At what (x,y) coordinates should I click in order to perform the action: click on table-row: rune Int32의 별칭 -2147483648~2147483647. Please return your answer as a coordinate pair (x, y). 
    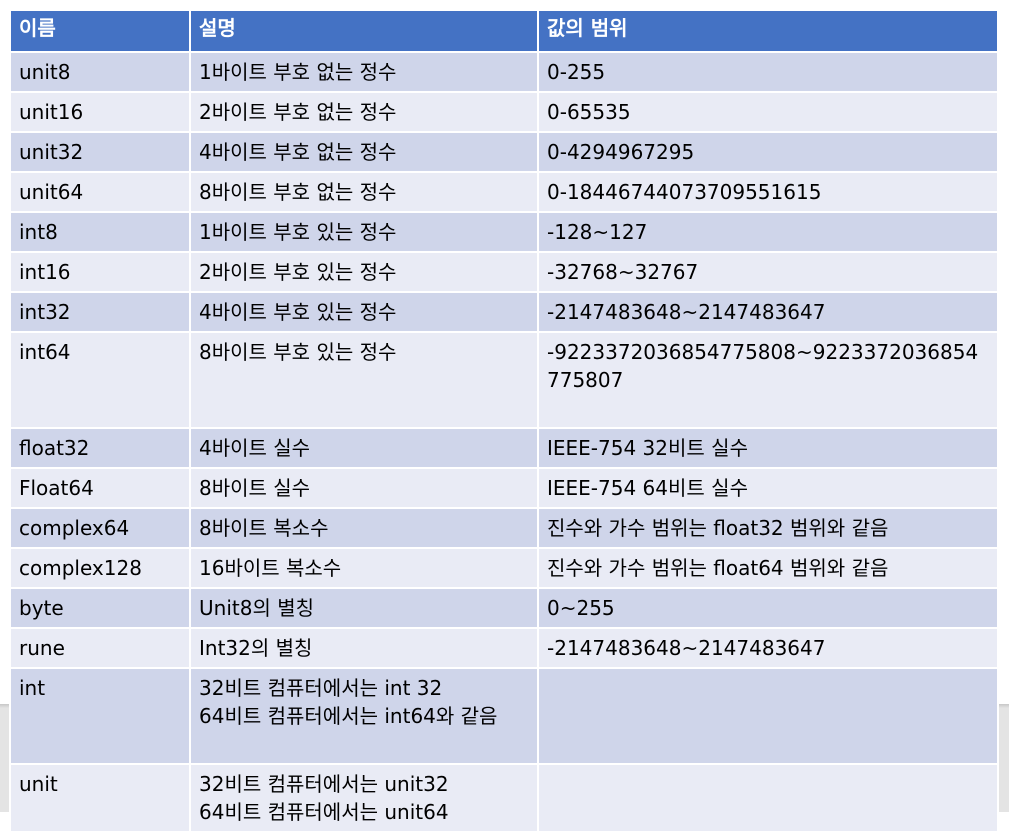
    Looking at the image, I should click on (504, 648).